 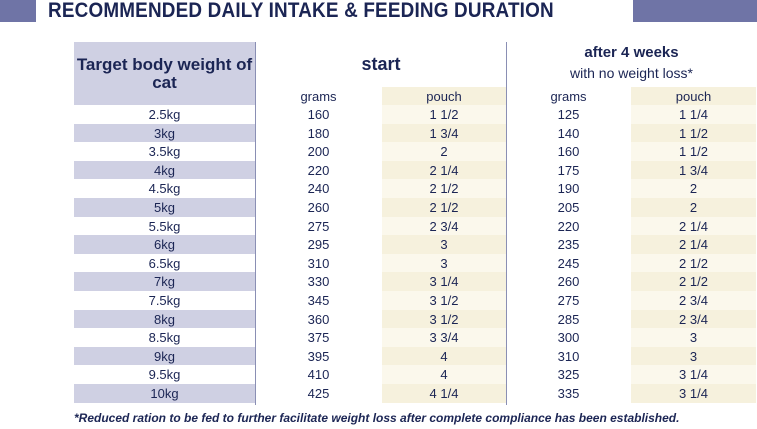 What do you see at coordinates (164, 375) in the screenshot?
I see `weight-cell: 9.5kg` at bounding box center [164, 375].